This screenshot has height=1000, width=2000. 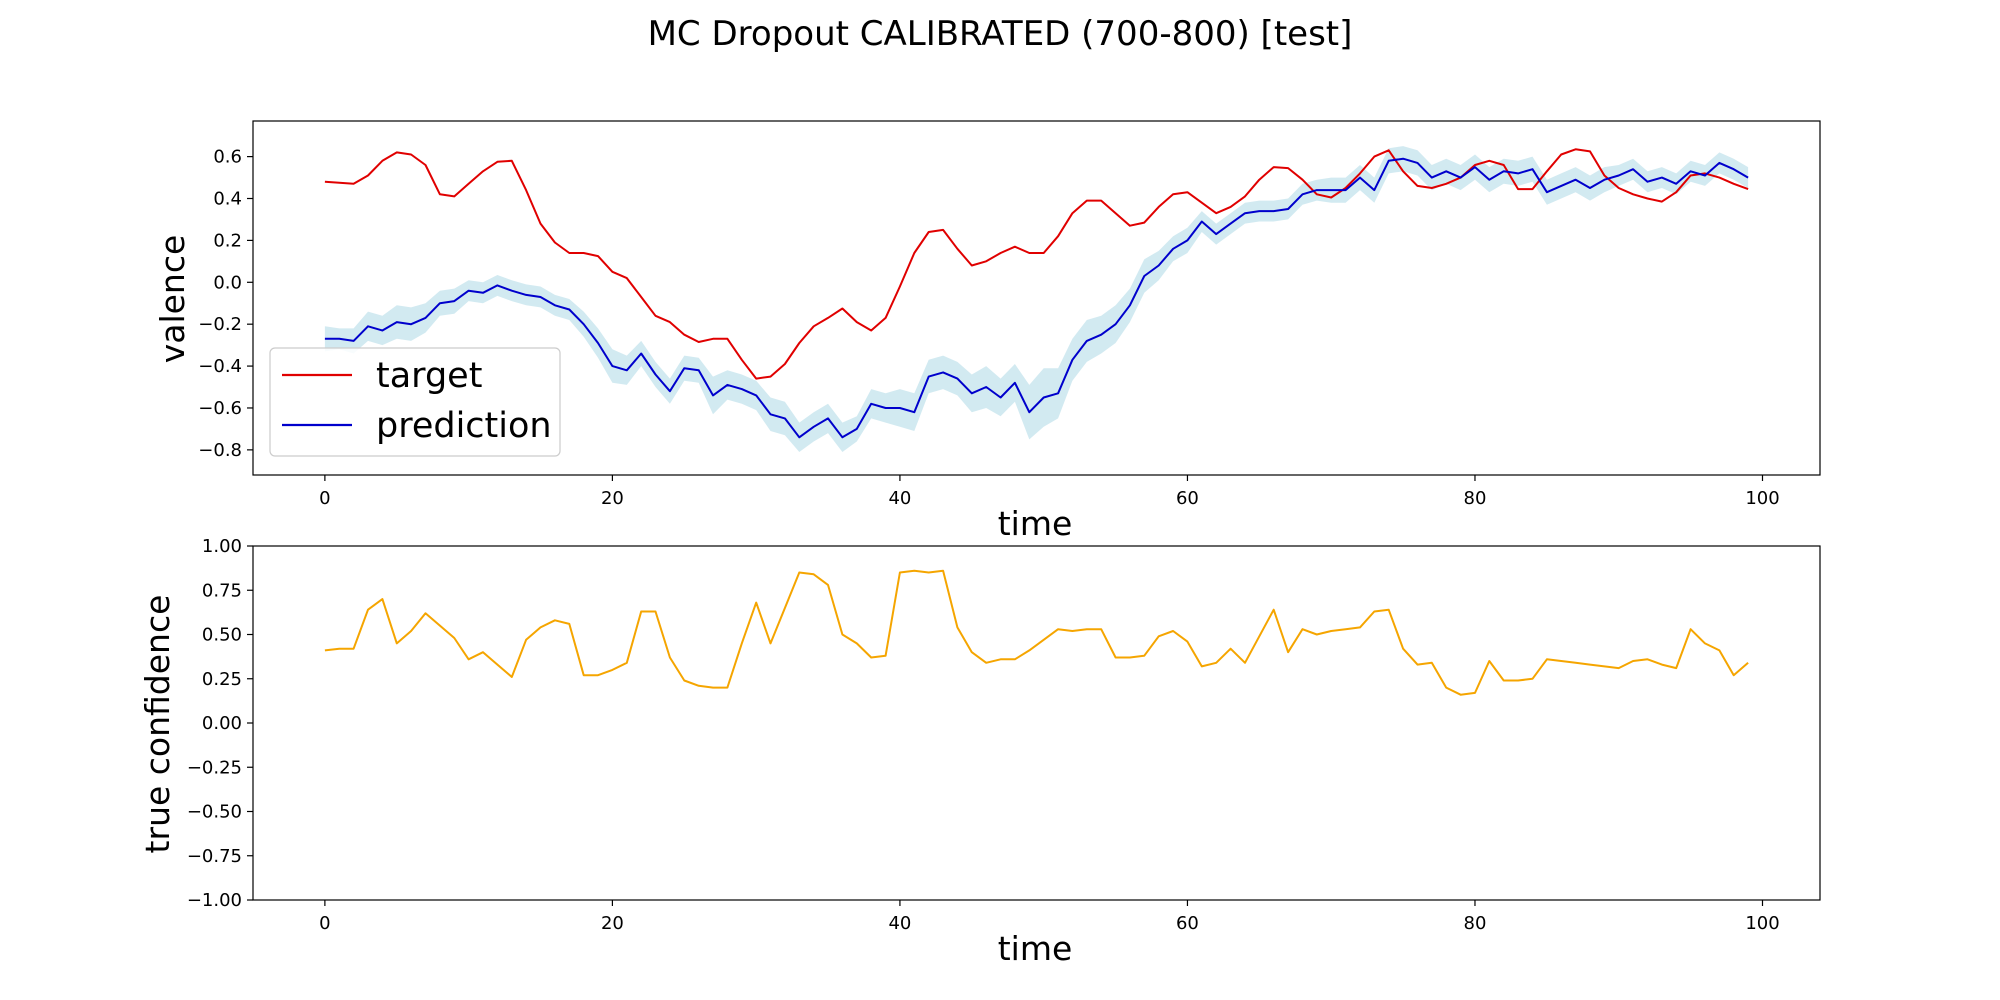 What do you see at coordinates (222, 635) in the screenshot?
I see `confidence-y-tick-label: 0.50` at bounding box center [222, 635].